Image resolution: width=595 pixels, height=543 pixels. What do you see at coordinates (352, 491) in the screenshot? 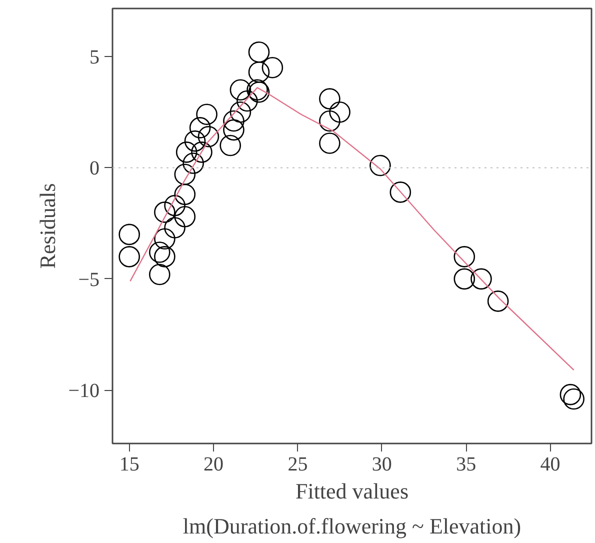
I see `x-axis-title: Fitted values` at bounding box center [352, 491].